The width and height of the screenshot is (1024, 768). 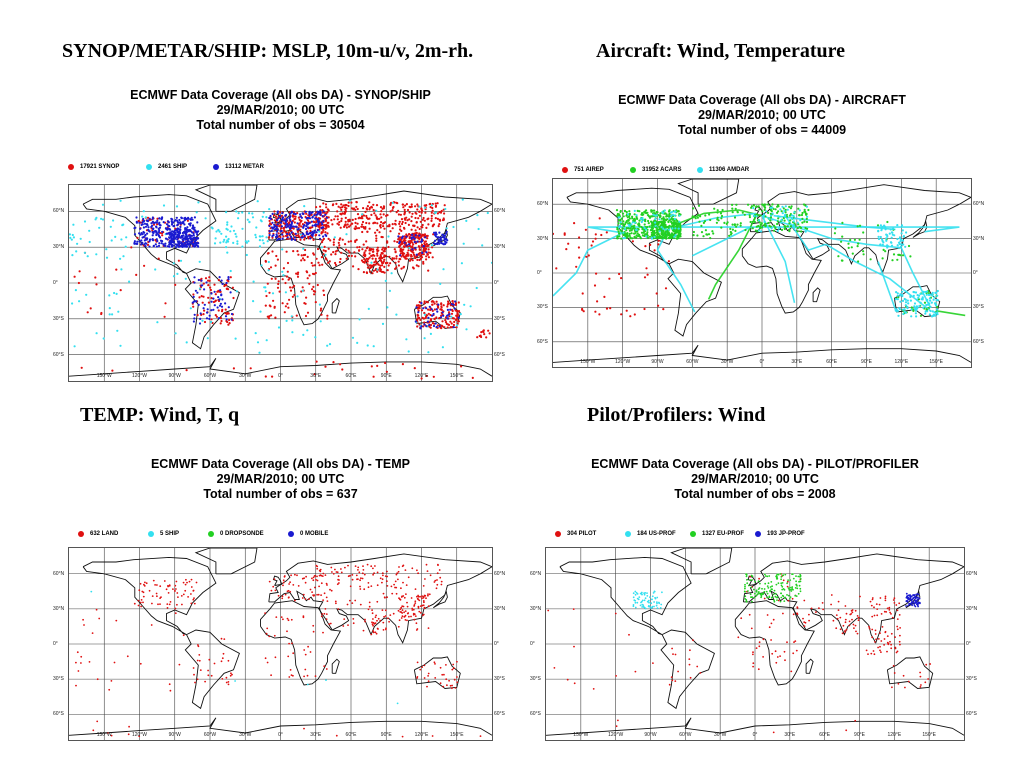 I want to click on longitude-label: 30°W, so click(x=245, y=376).